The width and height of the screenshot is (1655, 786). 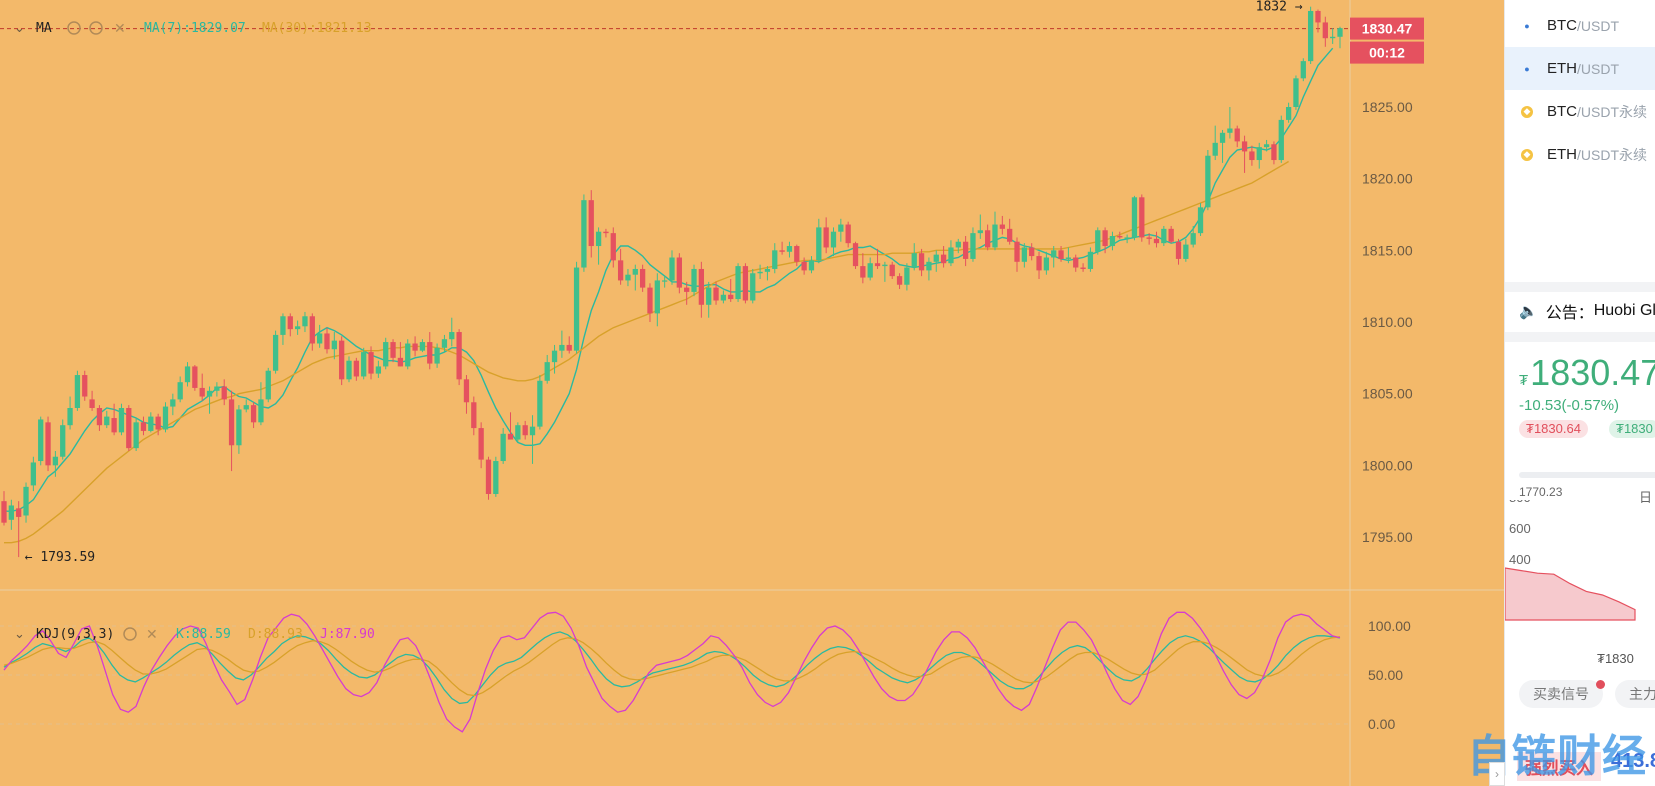 What do you see at coordinates (1387, 537) in the screenshot?
I see `price-tick-label: 1795.00` at bounding box center [1387, 537].